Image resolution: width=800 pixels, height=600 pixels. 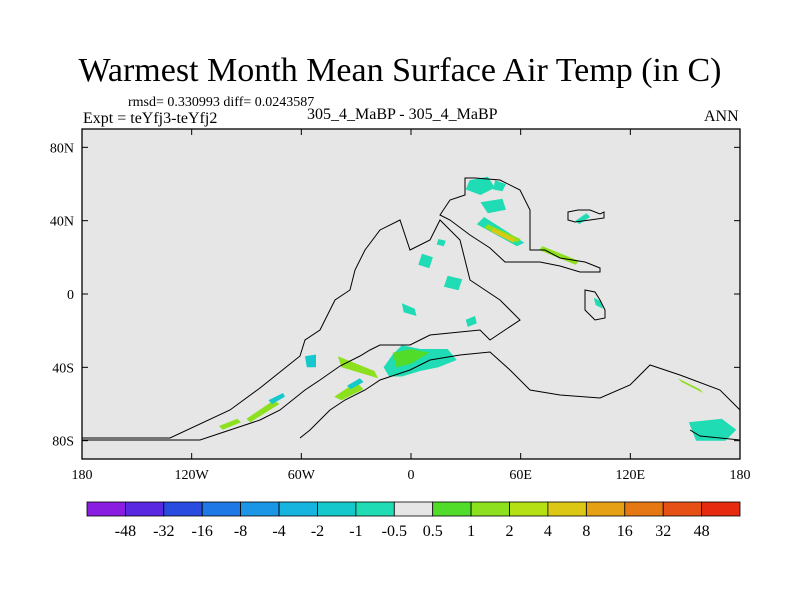 What do you see at coordinates (240, 531) in the screenshot?
I see `colorbar-label: -8` at bounding box center [240, 531].